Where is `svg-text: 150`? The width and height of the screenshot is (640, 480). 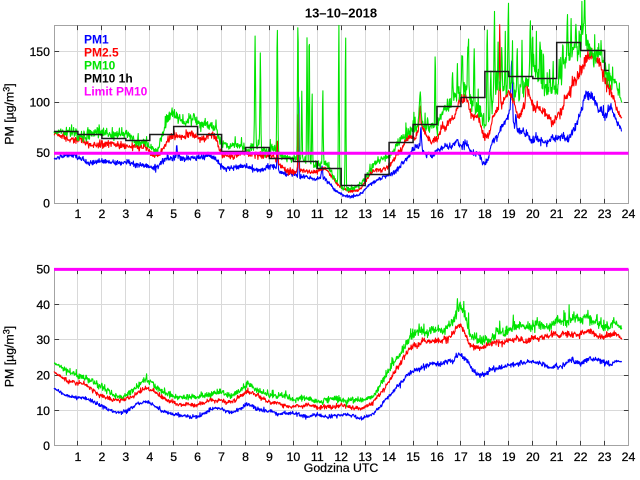 svg-text: 150 is located at coordinates (39, 52).